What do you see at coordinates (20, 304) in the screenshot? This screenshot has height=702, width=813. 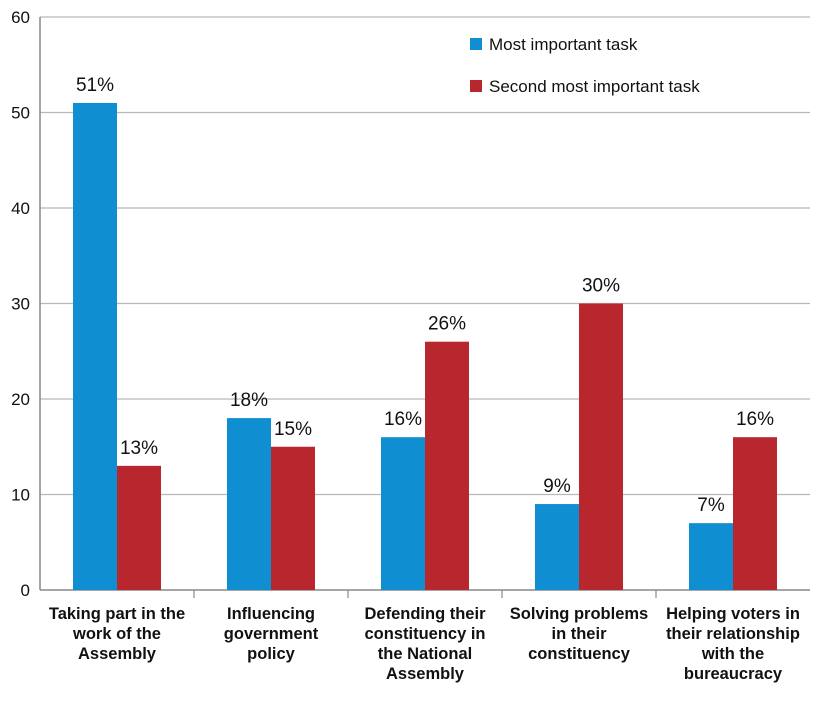 I see `y-tick-label: 30` at bounding box center [20, 304].